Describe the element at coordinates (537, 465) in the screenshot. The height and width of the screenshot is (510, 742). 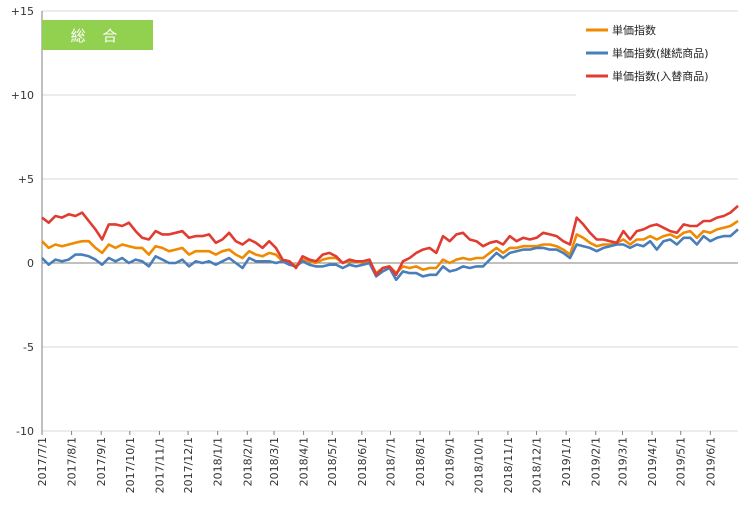
I see `x-tick-label: 2018/12/1` at that location.